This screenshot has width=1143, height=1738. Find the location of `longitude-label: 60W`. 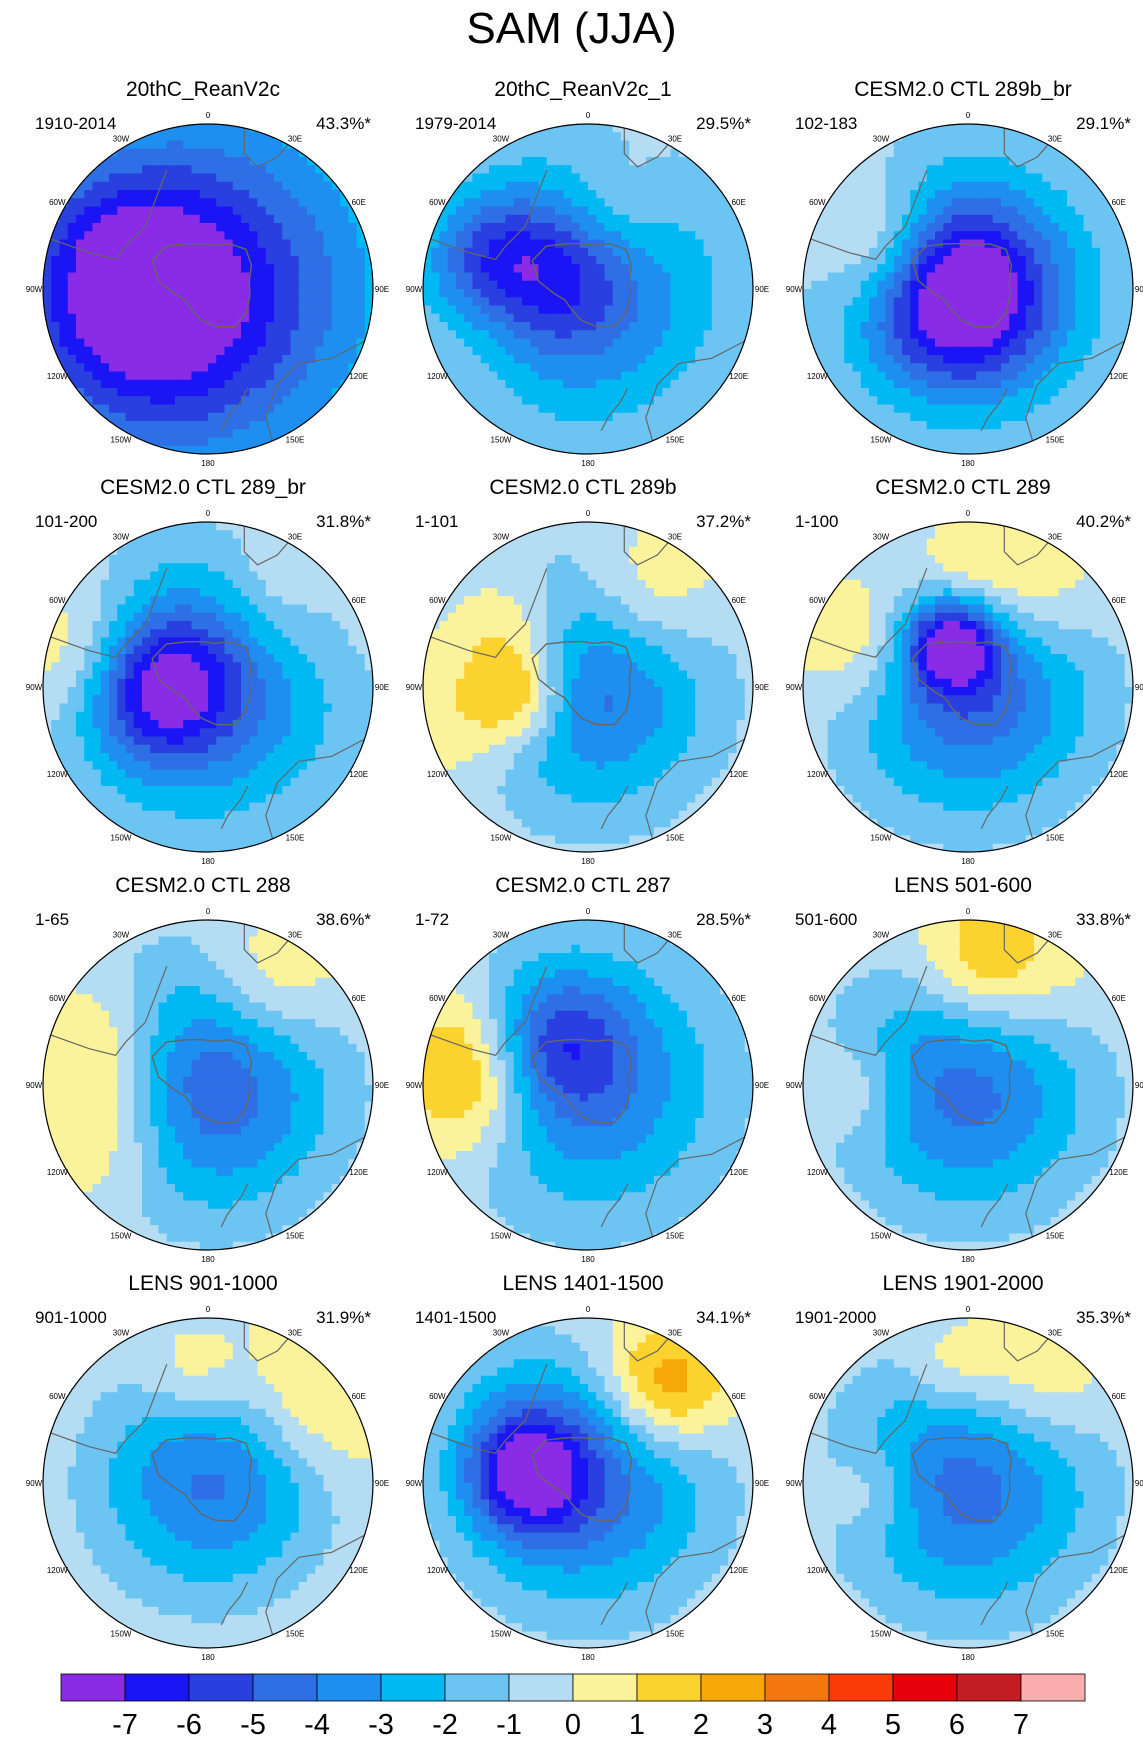

longitude-label: 60W is located at coordinates (437, 202).